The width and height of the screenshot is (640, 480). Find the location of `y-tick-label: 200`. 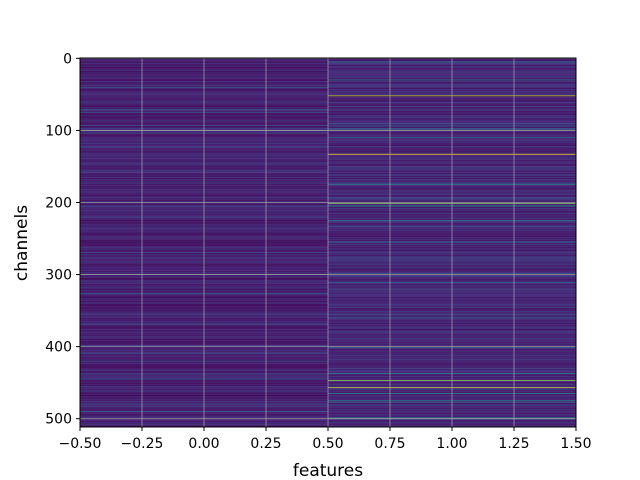

y-tick-label: 200 is located at coordinates (58, 204).